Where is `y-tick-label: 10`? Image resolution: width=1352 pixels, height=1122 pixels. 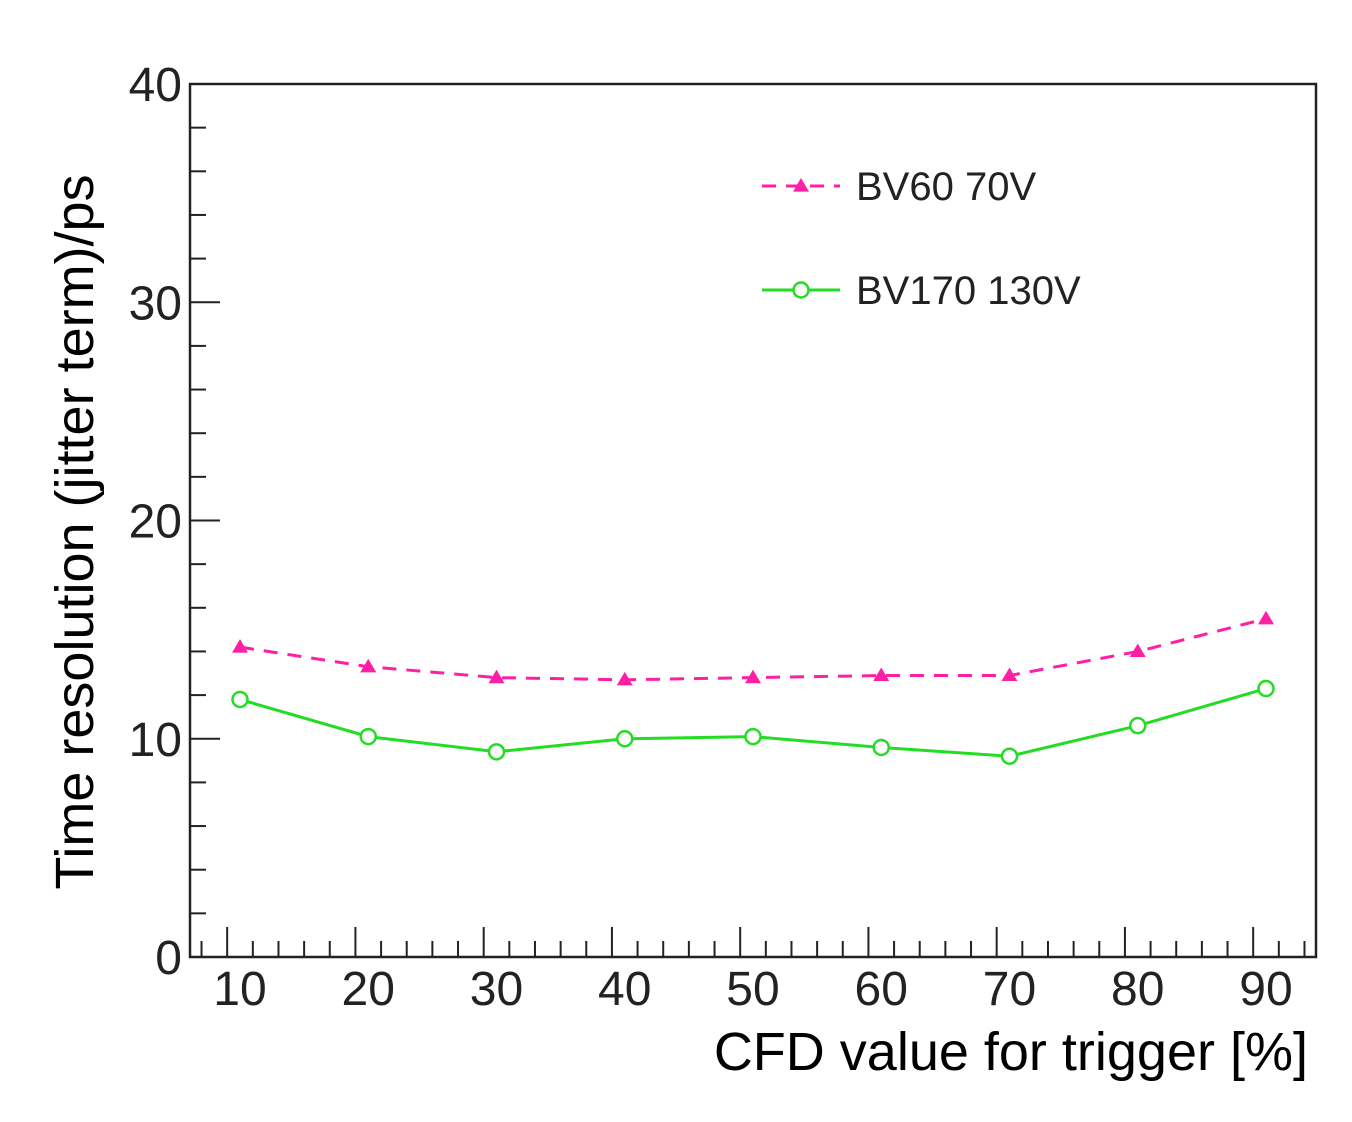 y-tick-label: 10 is located at coordinates (155, 740).